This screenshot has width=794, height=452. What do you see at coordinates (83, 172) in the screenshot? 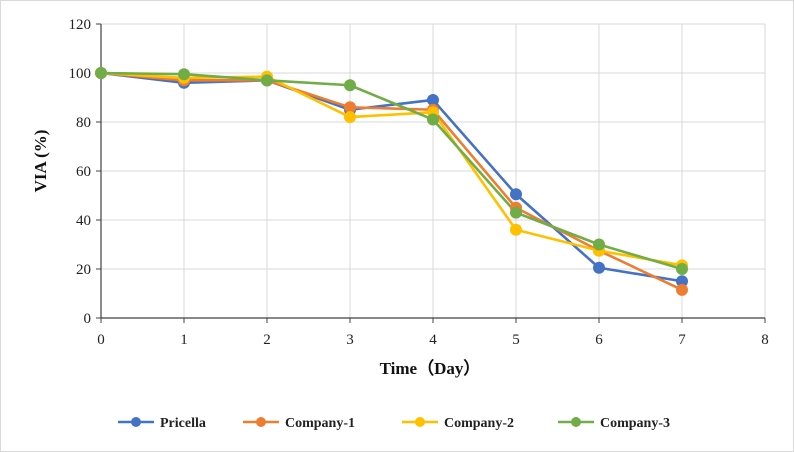
I see `y-tick-label-60: 60` at bounding box center [83, 172].